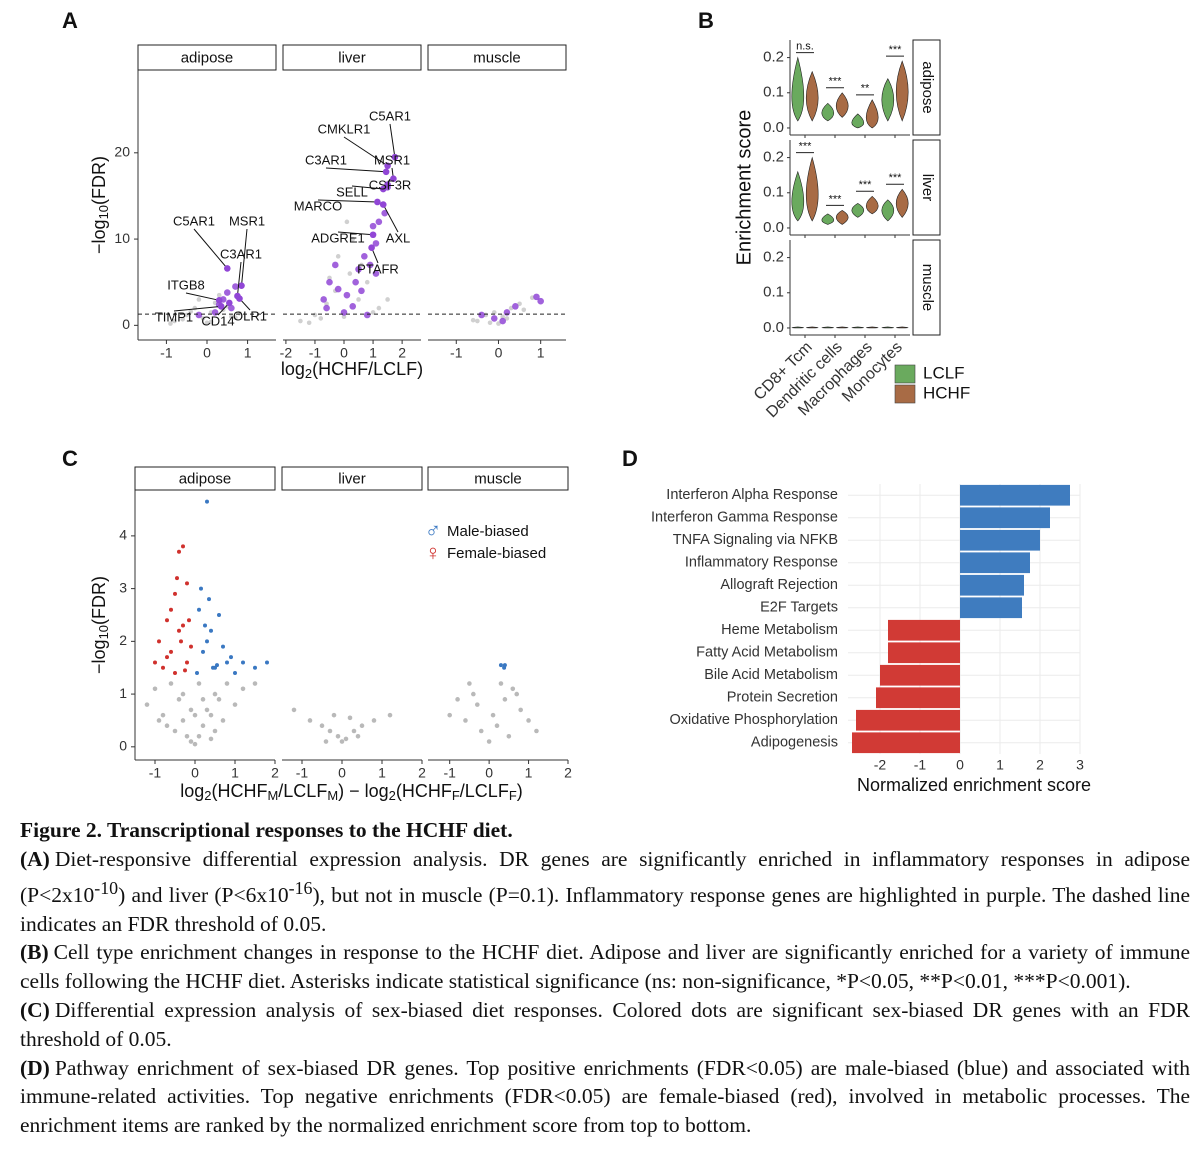  I want to click on y-axis-title: Enrichment score, so click(744, 188).